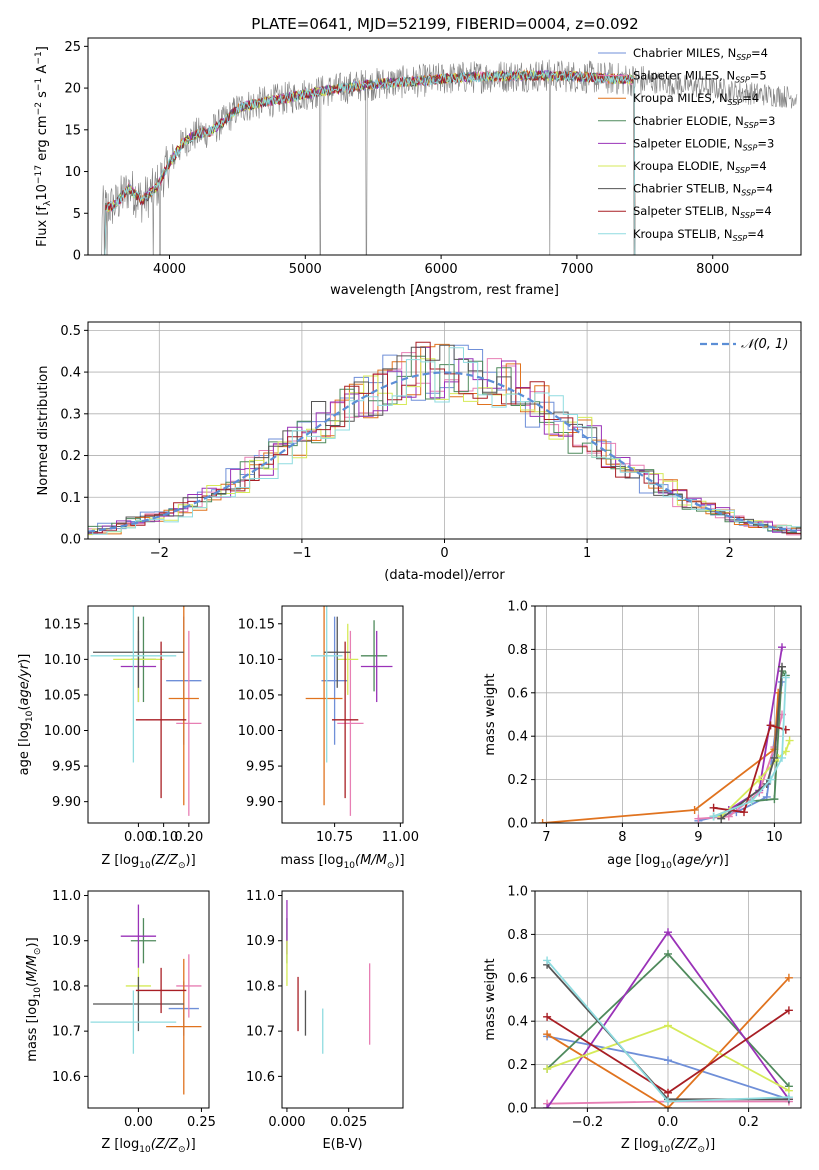  I want to click on residual-hist-chabrier-stelib, so click(444, 439).